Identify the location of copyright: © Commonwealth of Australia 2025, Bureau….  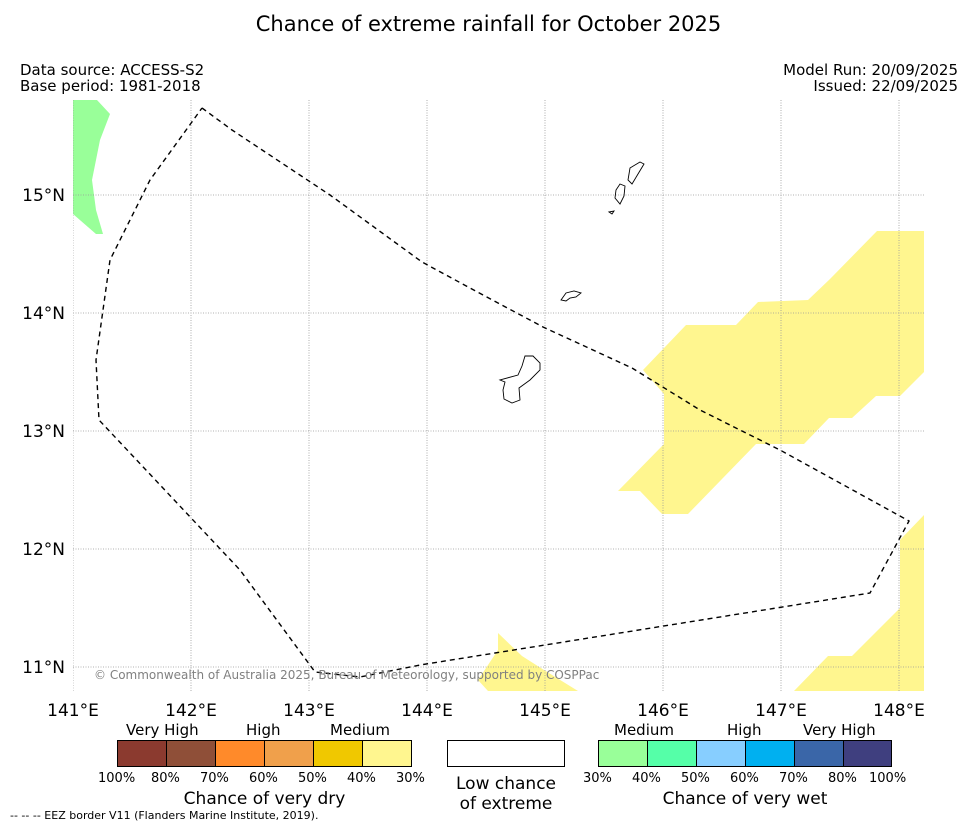
(346, 675).